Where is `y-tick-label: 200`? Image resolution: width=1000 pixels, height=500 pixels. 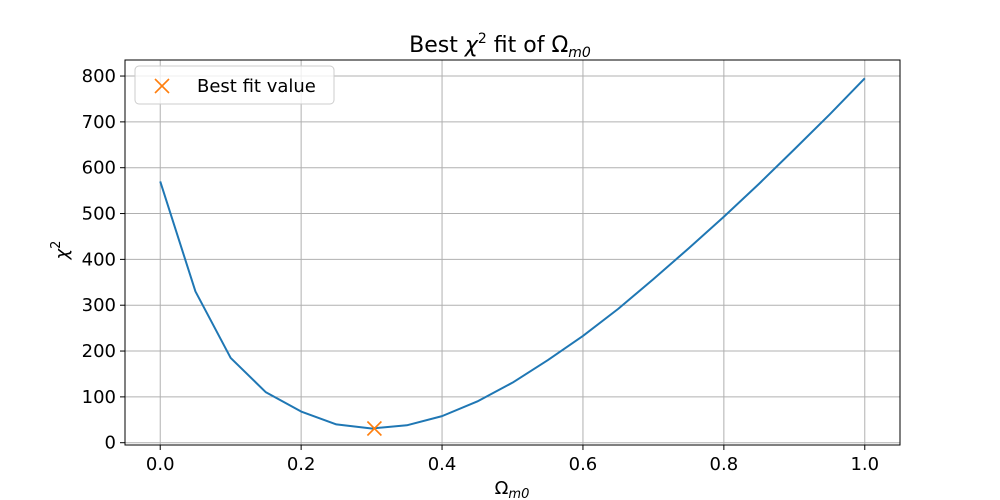
y-tick-label: 200 is located at coordinates (99, 351).